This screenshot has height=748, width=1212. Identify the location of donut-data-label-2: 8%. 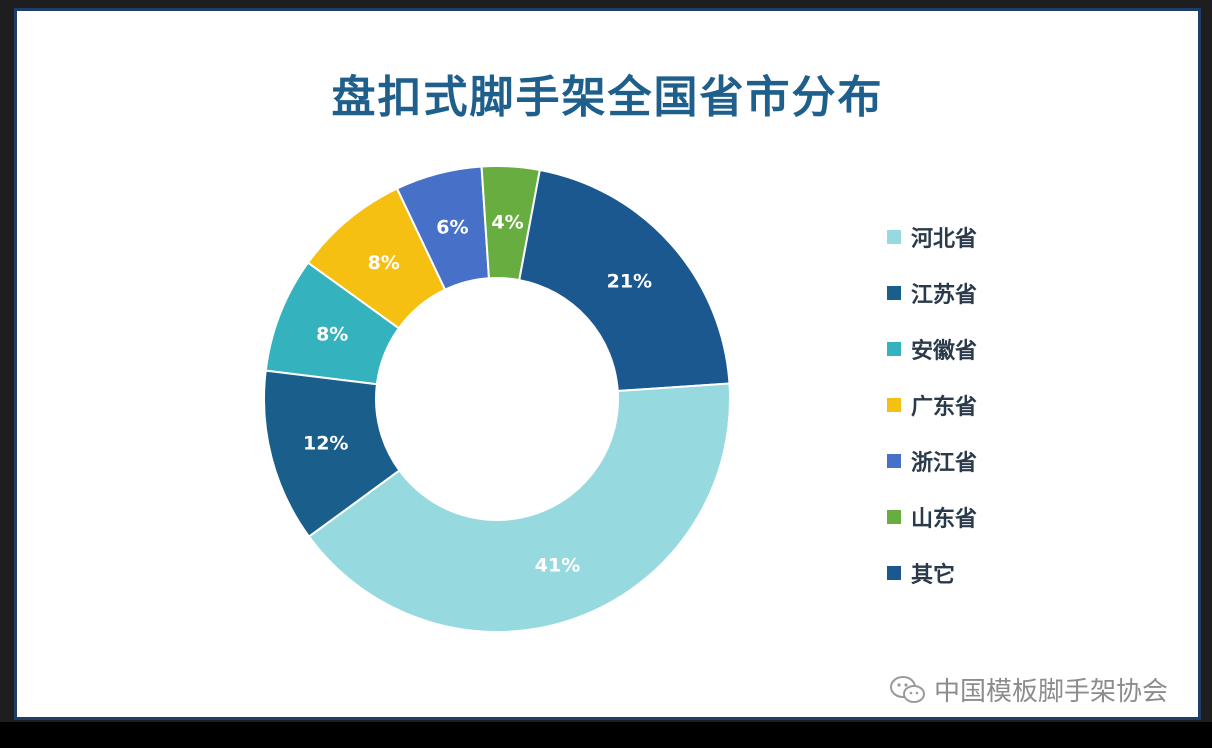
(332, 334).